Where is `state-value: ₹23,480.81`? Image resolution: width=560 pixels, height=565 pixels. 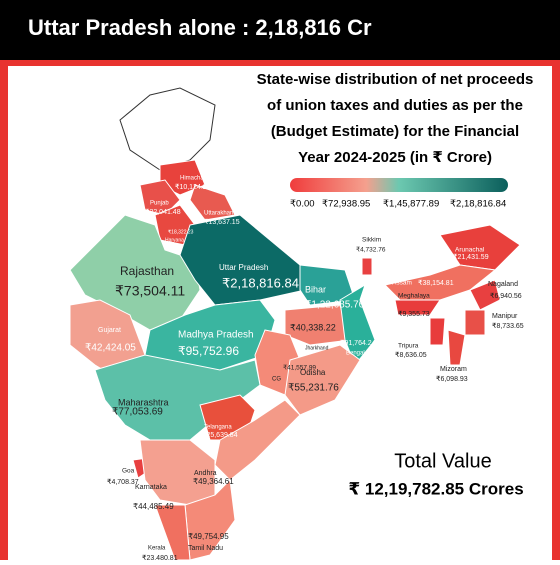 state-value: ₹23,480.81 is located at coordinates (160, 557).